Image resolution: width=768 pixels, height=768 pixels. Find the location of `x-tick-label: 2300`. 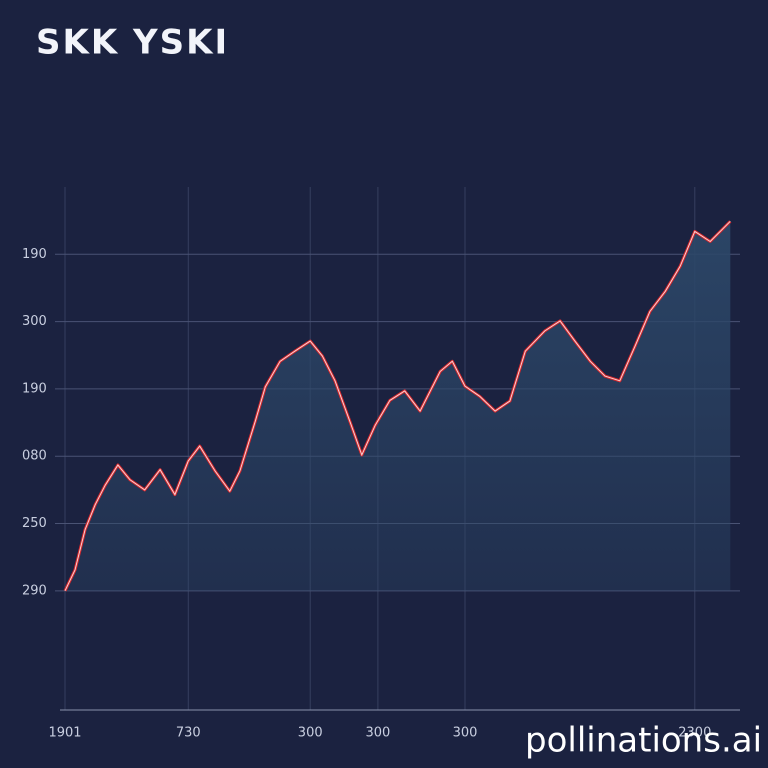

x-tick-label: 2300 is located at coordinates (694, 733).